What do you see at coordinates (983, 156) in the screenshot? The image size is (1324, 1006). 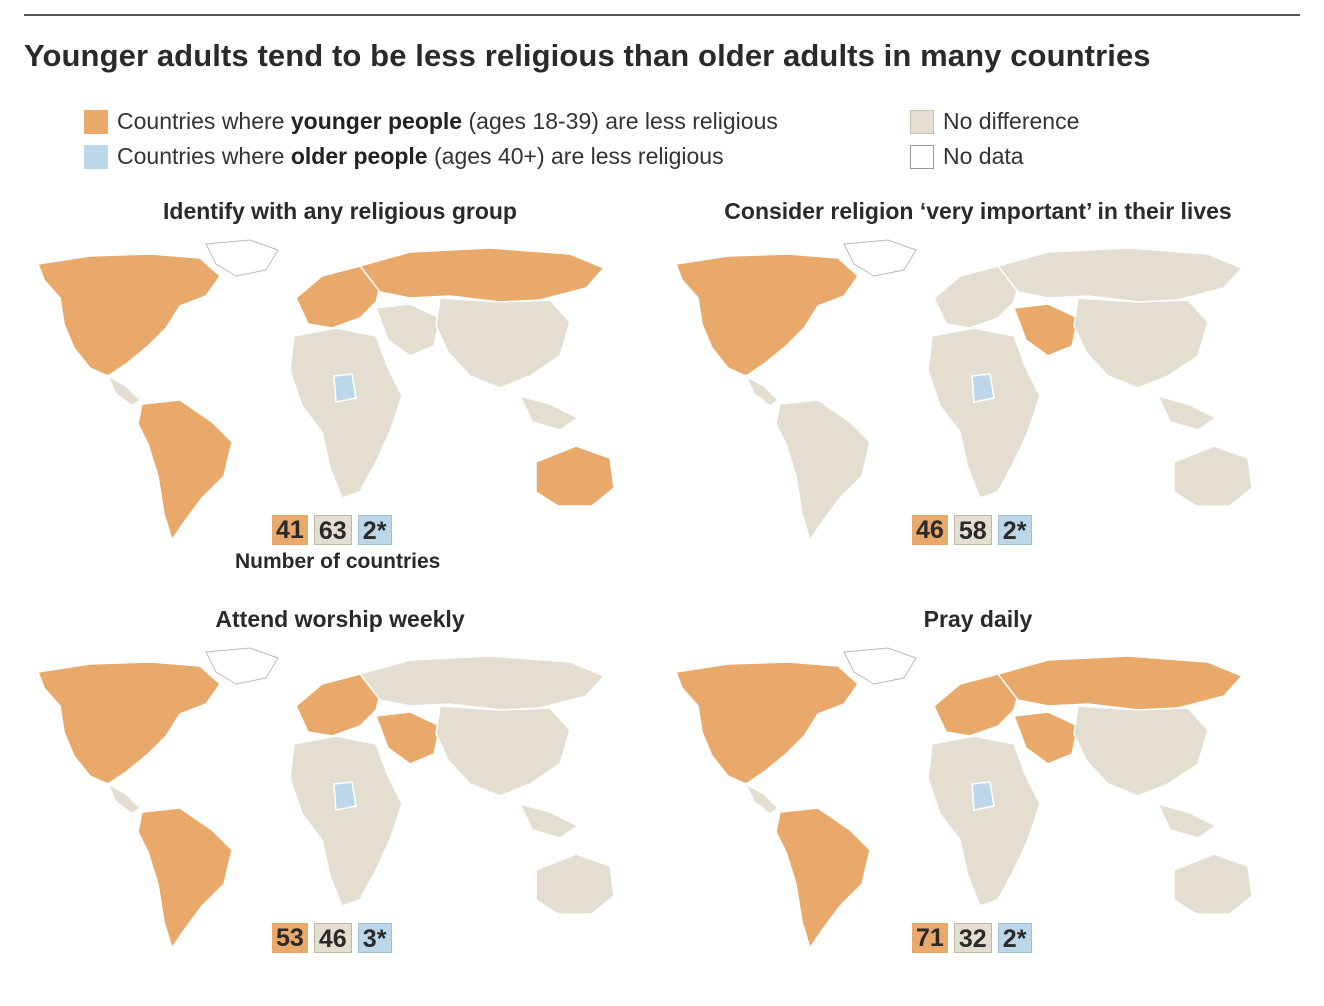 I see `legend-nodata-text: No data` at bounding box center [983, 156].